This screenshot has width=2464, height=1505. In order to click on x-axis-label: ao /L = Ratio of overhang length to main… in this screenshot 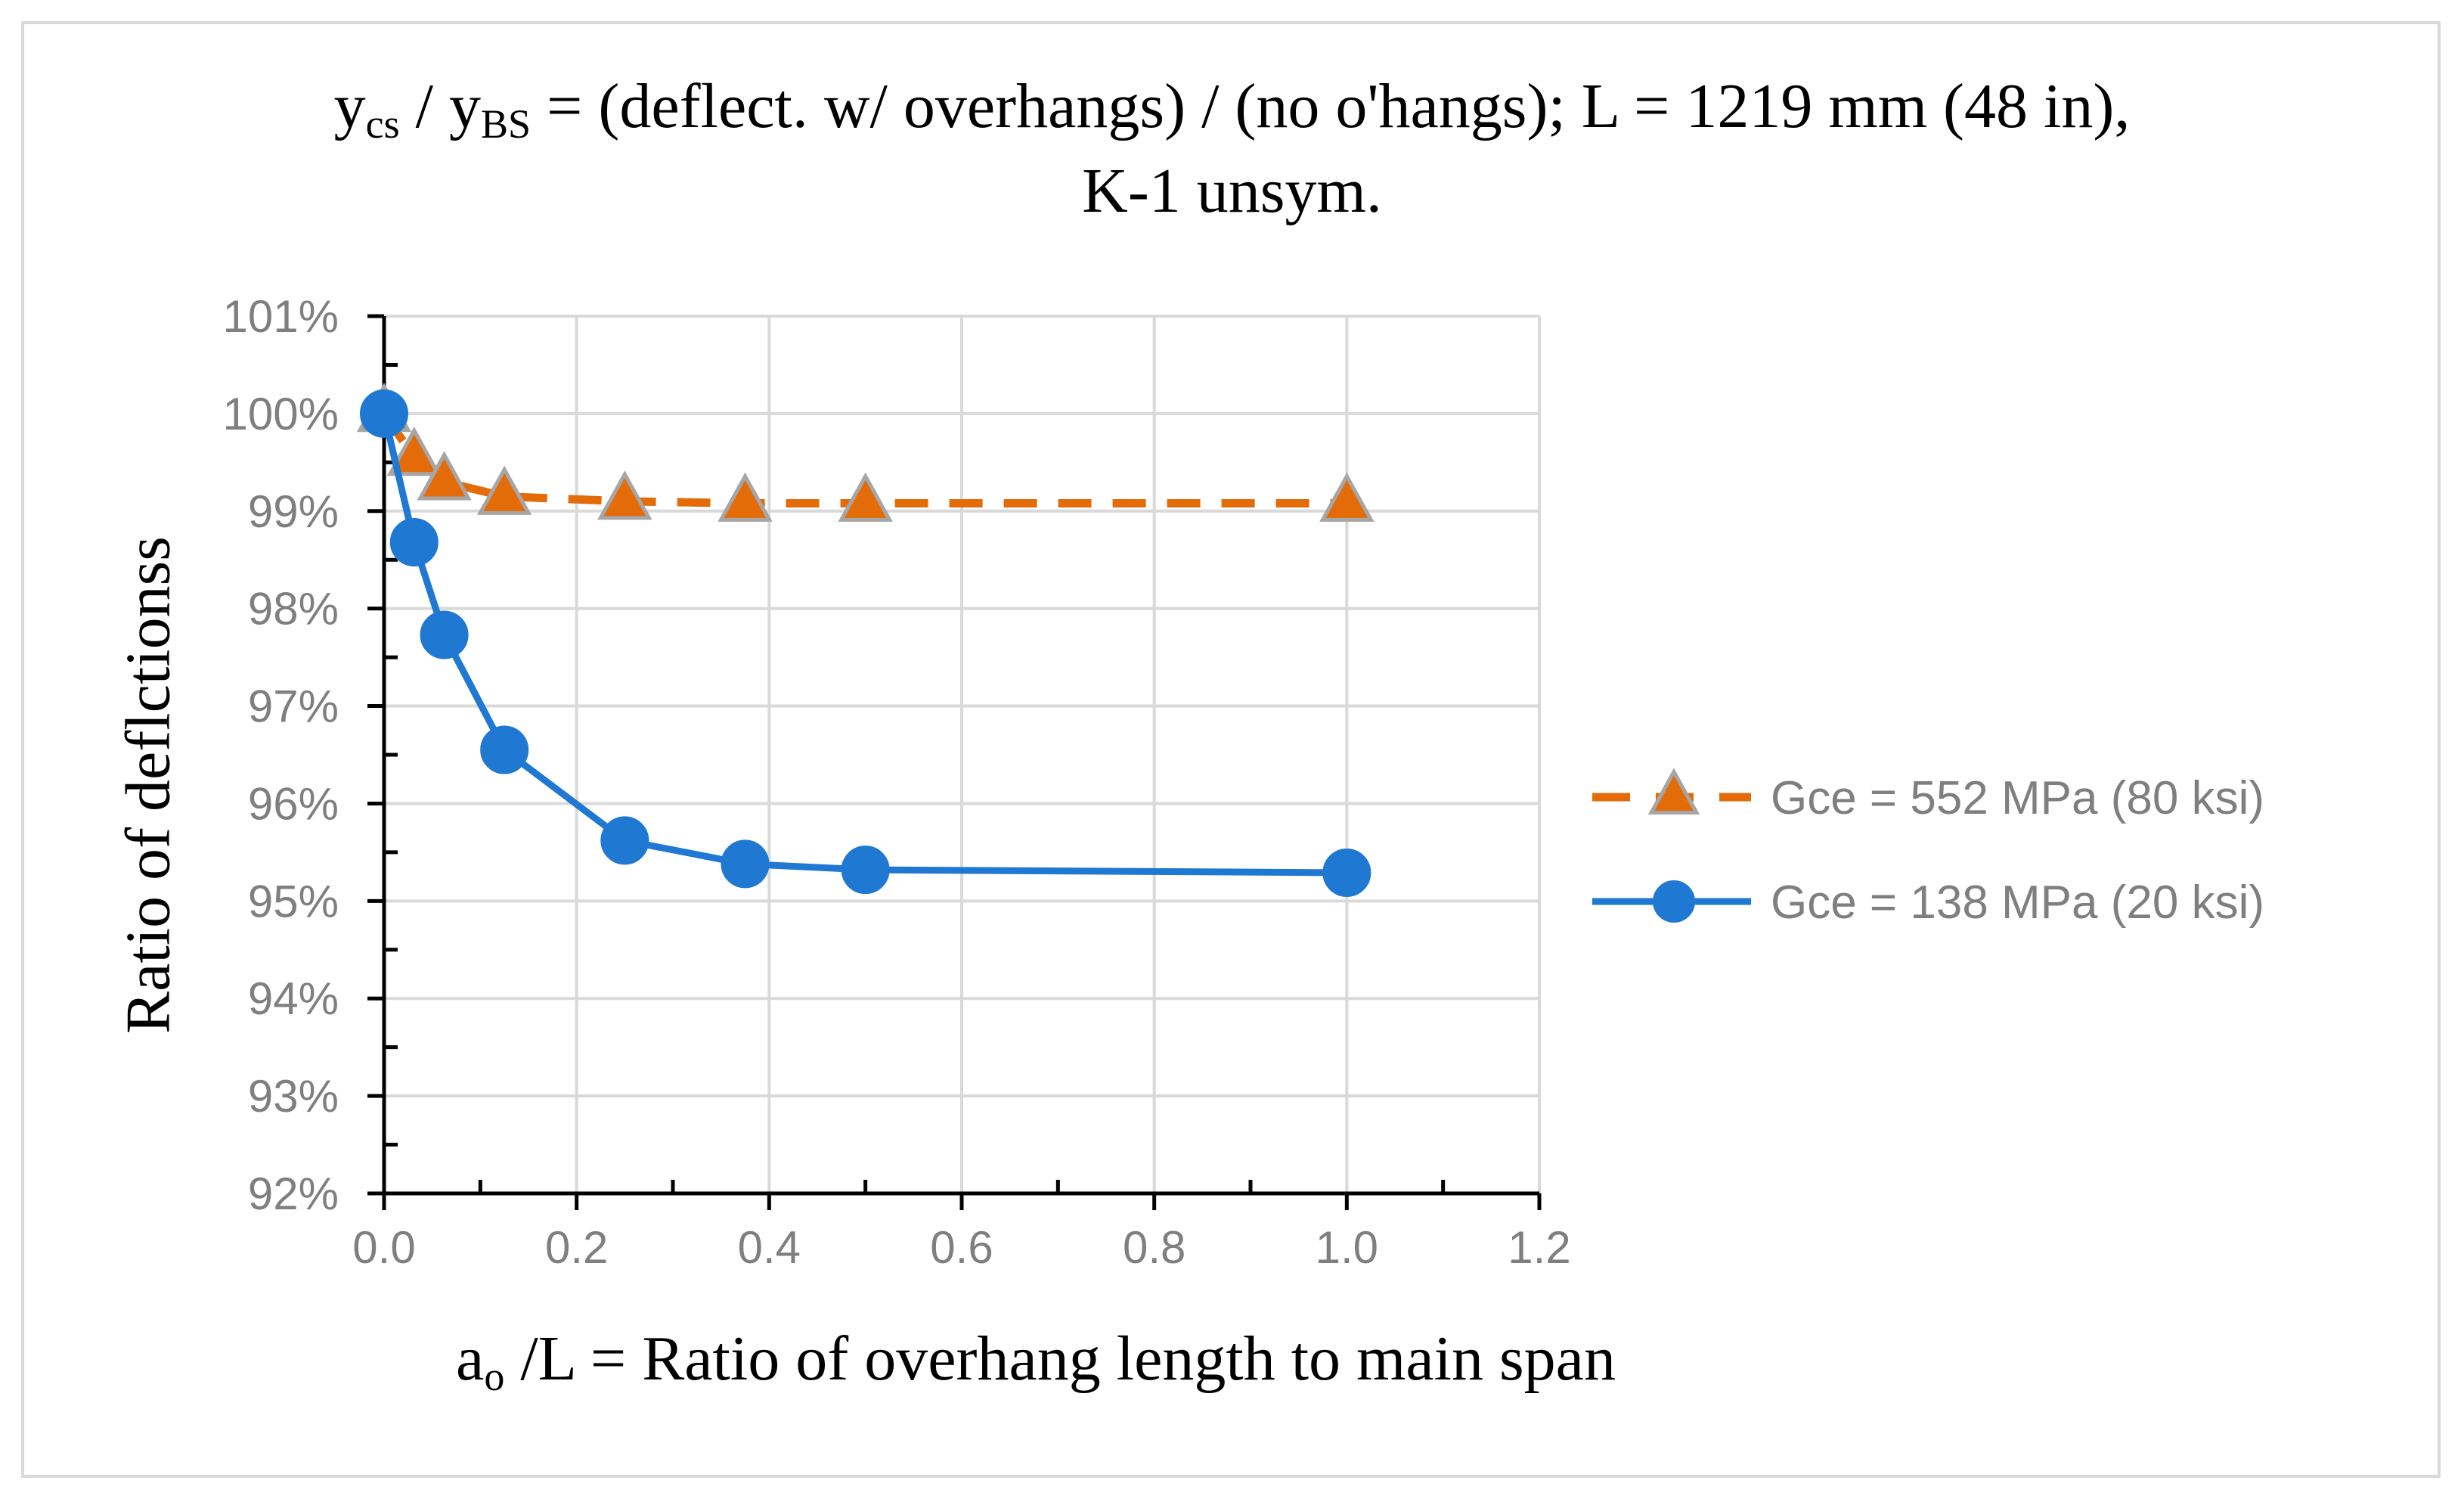, I will do `click(1036, 1361)`.